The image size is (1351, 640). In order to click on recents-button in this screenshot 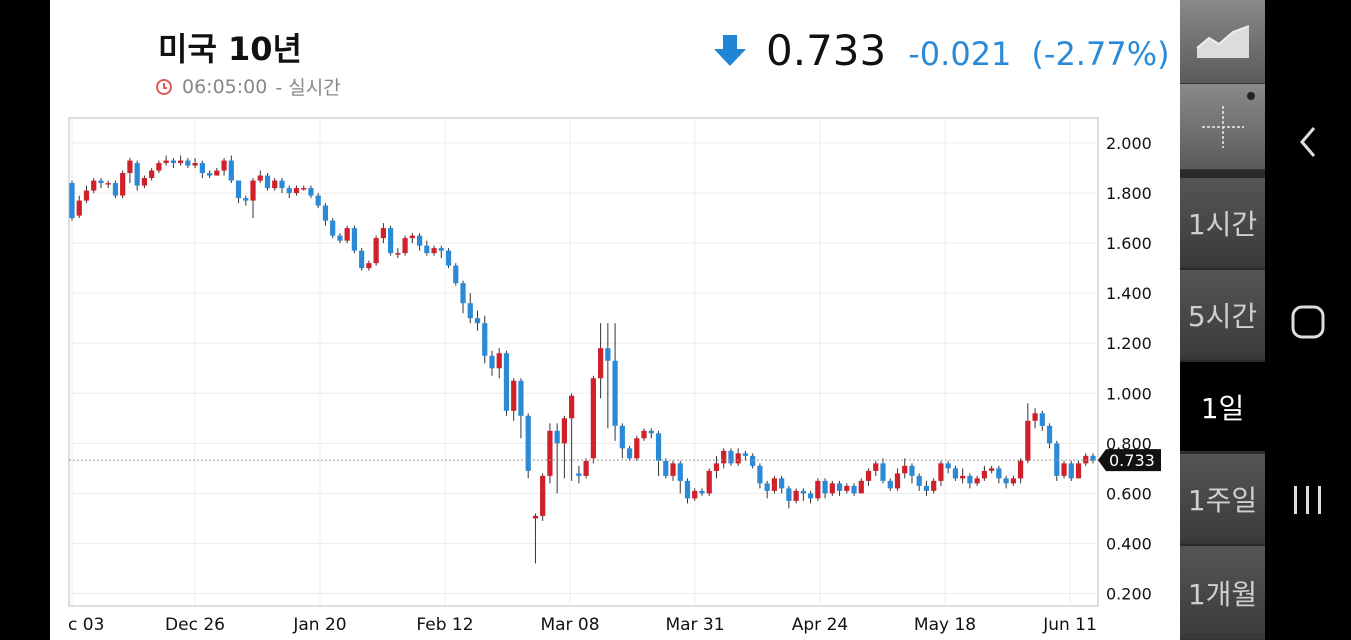, I will do `click(1308, 500)`.